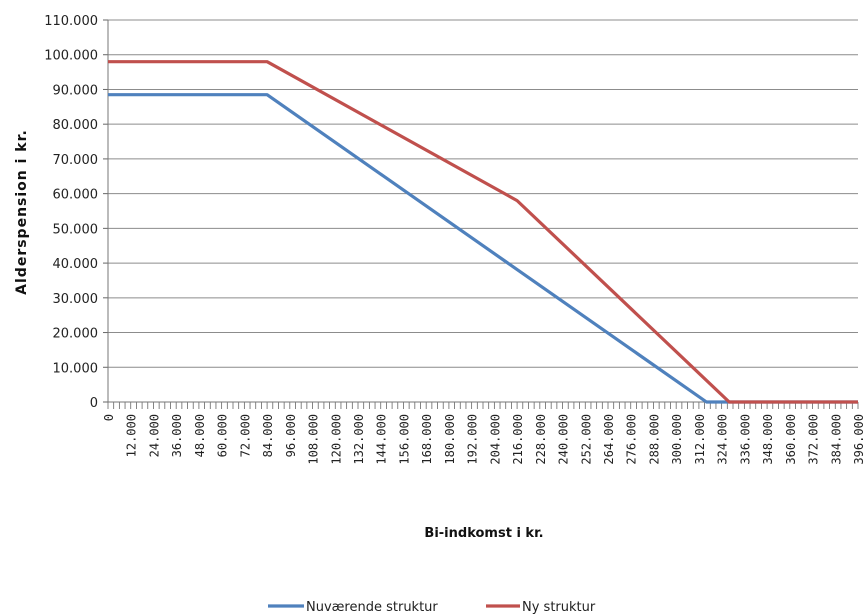 The image size is (864, 616). Describe the element at coordinates (154, 435) in the screenshot. I see `x-tick-label: 24.000` at that location.